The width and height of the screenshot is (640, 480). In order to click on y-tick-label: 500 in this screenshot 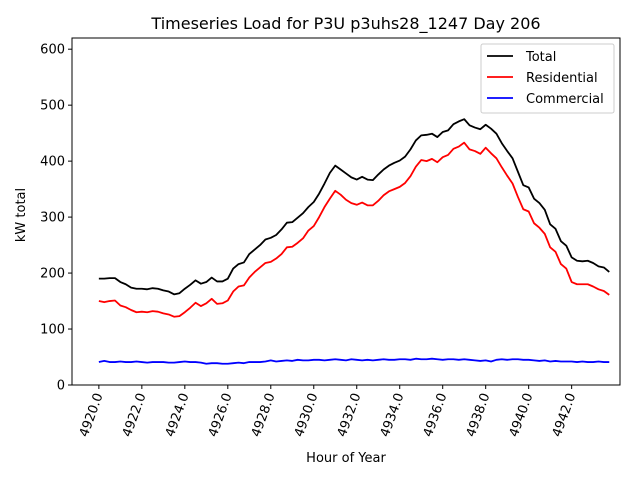, I will do `click(52, 106)`.